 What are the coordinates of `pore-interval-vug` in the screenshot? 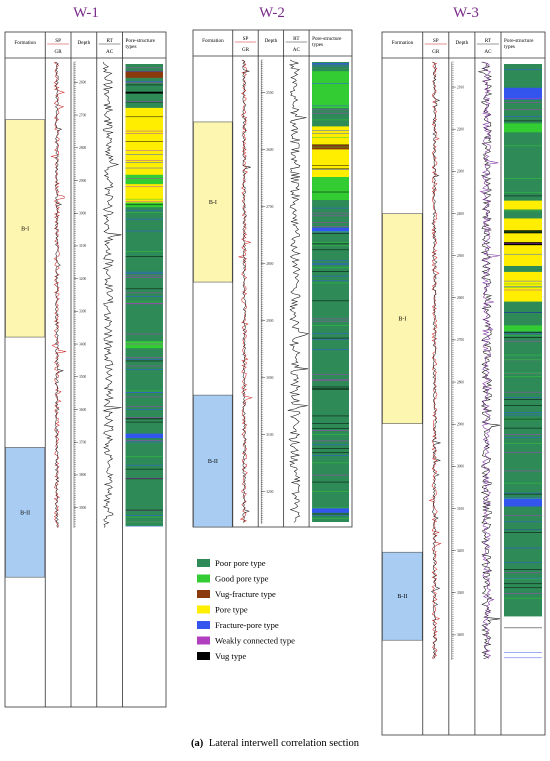 It's located at (144, 92).